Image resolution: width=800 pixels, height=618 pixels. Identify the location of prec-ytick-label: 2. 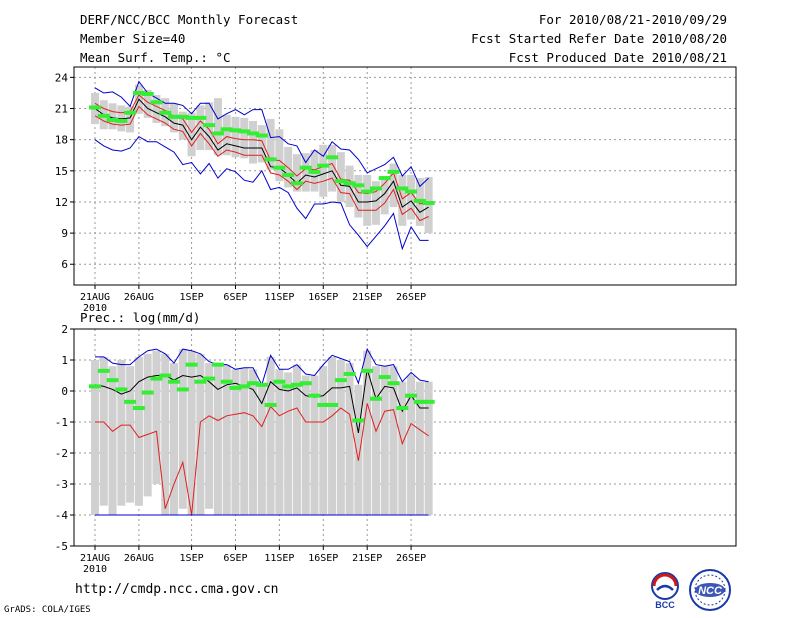
(64, 329).